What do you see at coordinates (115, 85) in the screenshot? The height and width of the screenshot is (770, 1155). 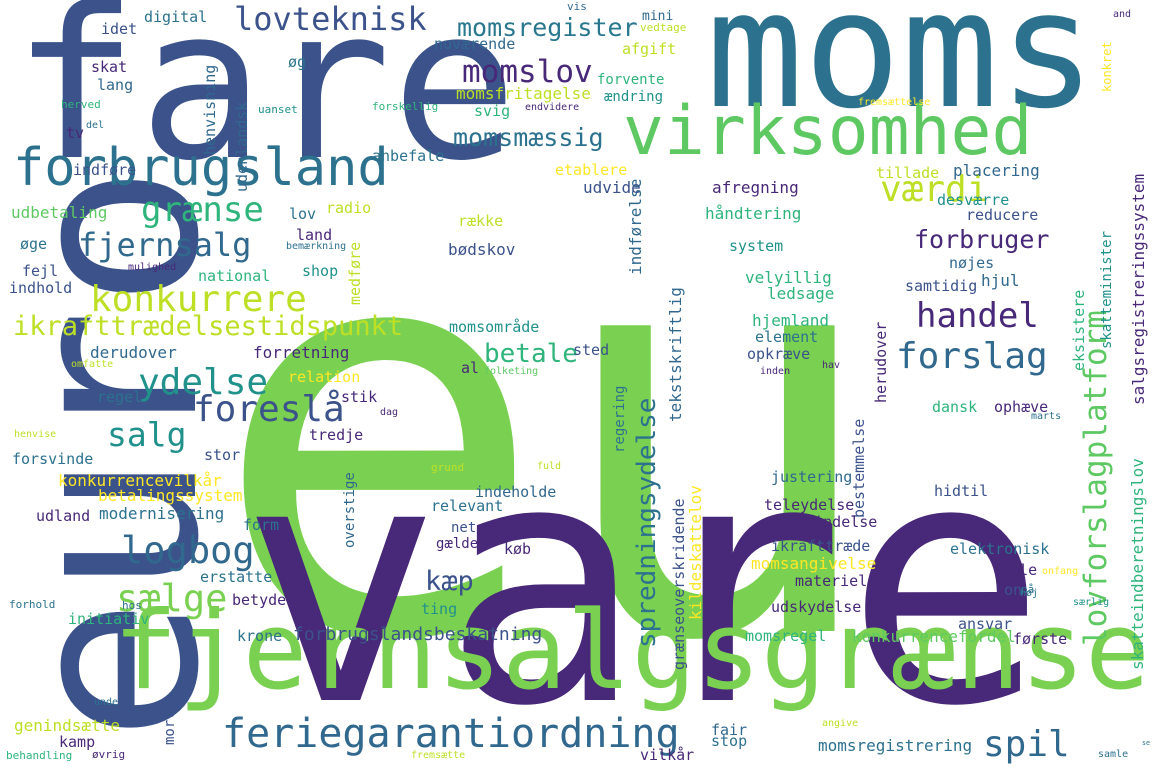 I see `word-lang: lang` at bounding box center [115, 85].